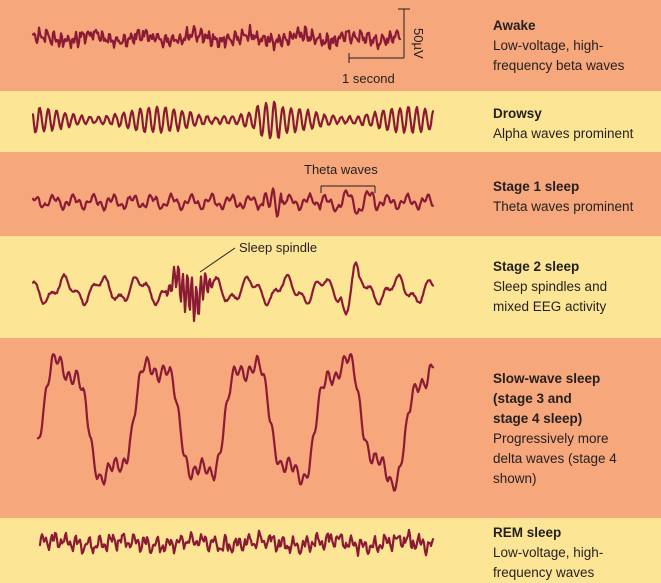 The image size is (661, 583). What do you see at coordinates (532, 398) in the screenshot?
I see `stage-title-slowwave-2: (stage 3 and` at bounding box center [532, 398].